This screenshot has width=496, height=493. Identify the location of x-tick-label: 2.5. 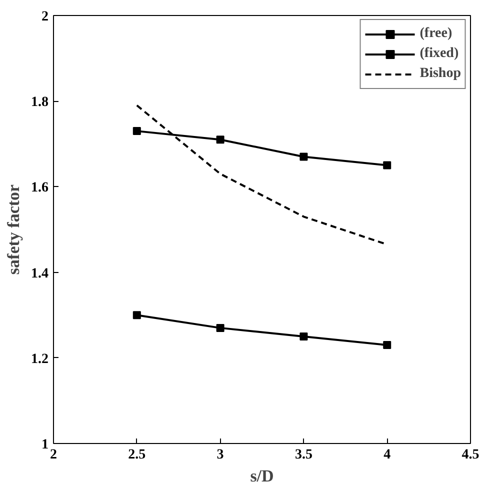
(137, 455).